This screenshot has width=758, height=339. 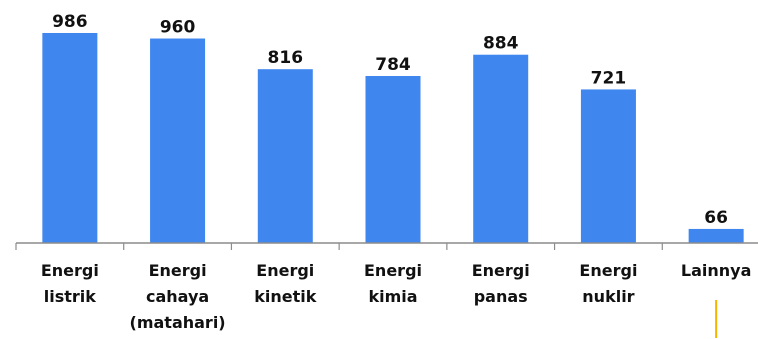 I want to click on x-axis-ticks, so click(x=339, y=246).